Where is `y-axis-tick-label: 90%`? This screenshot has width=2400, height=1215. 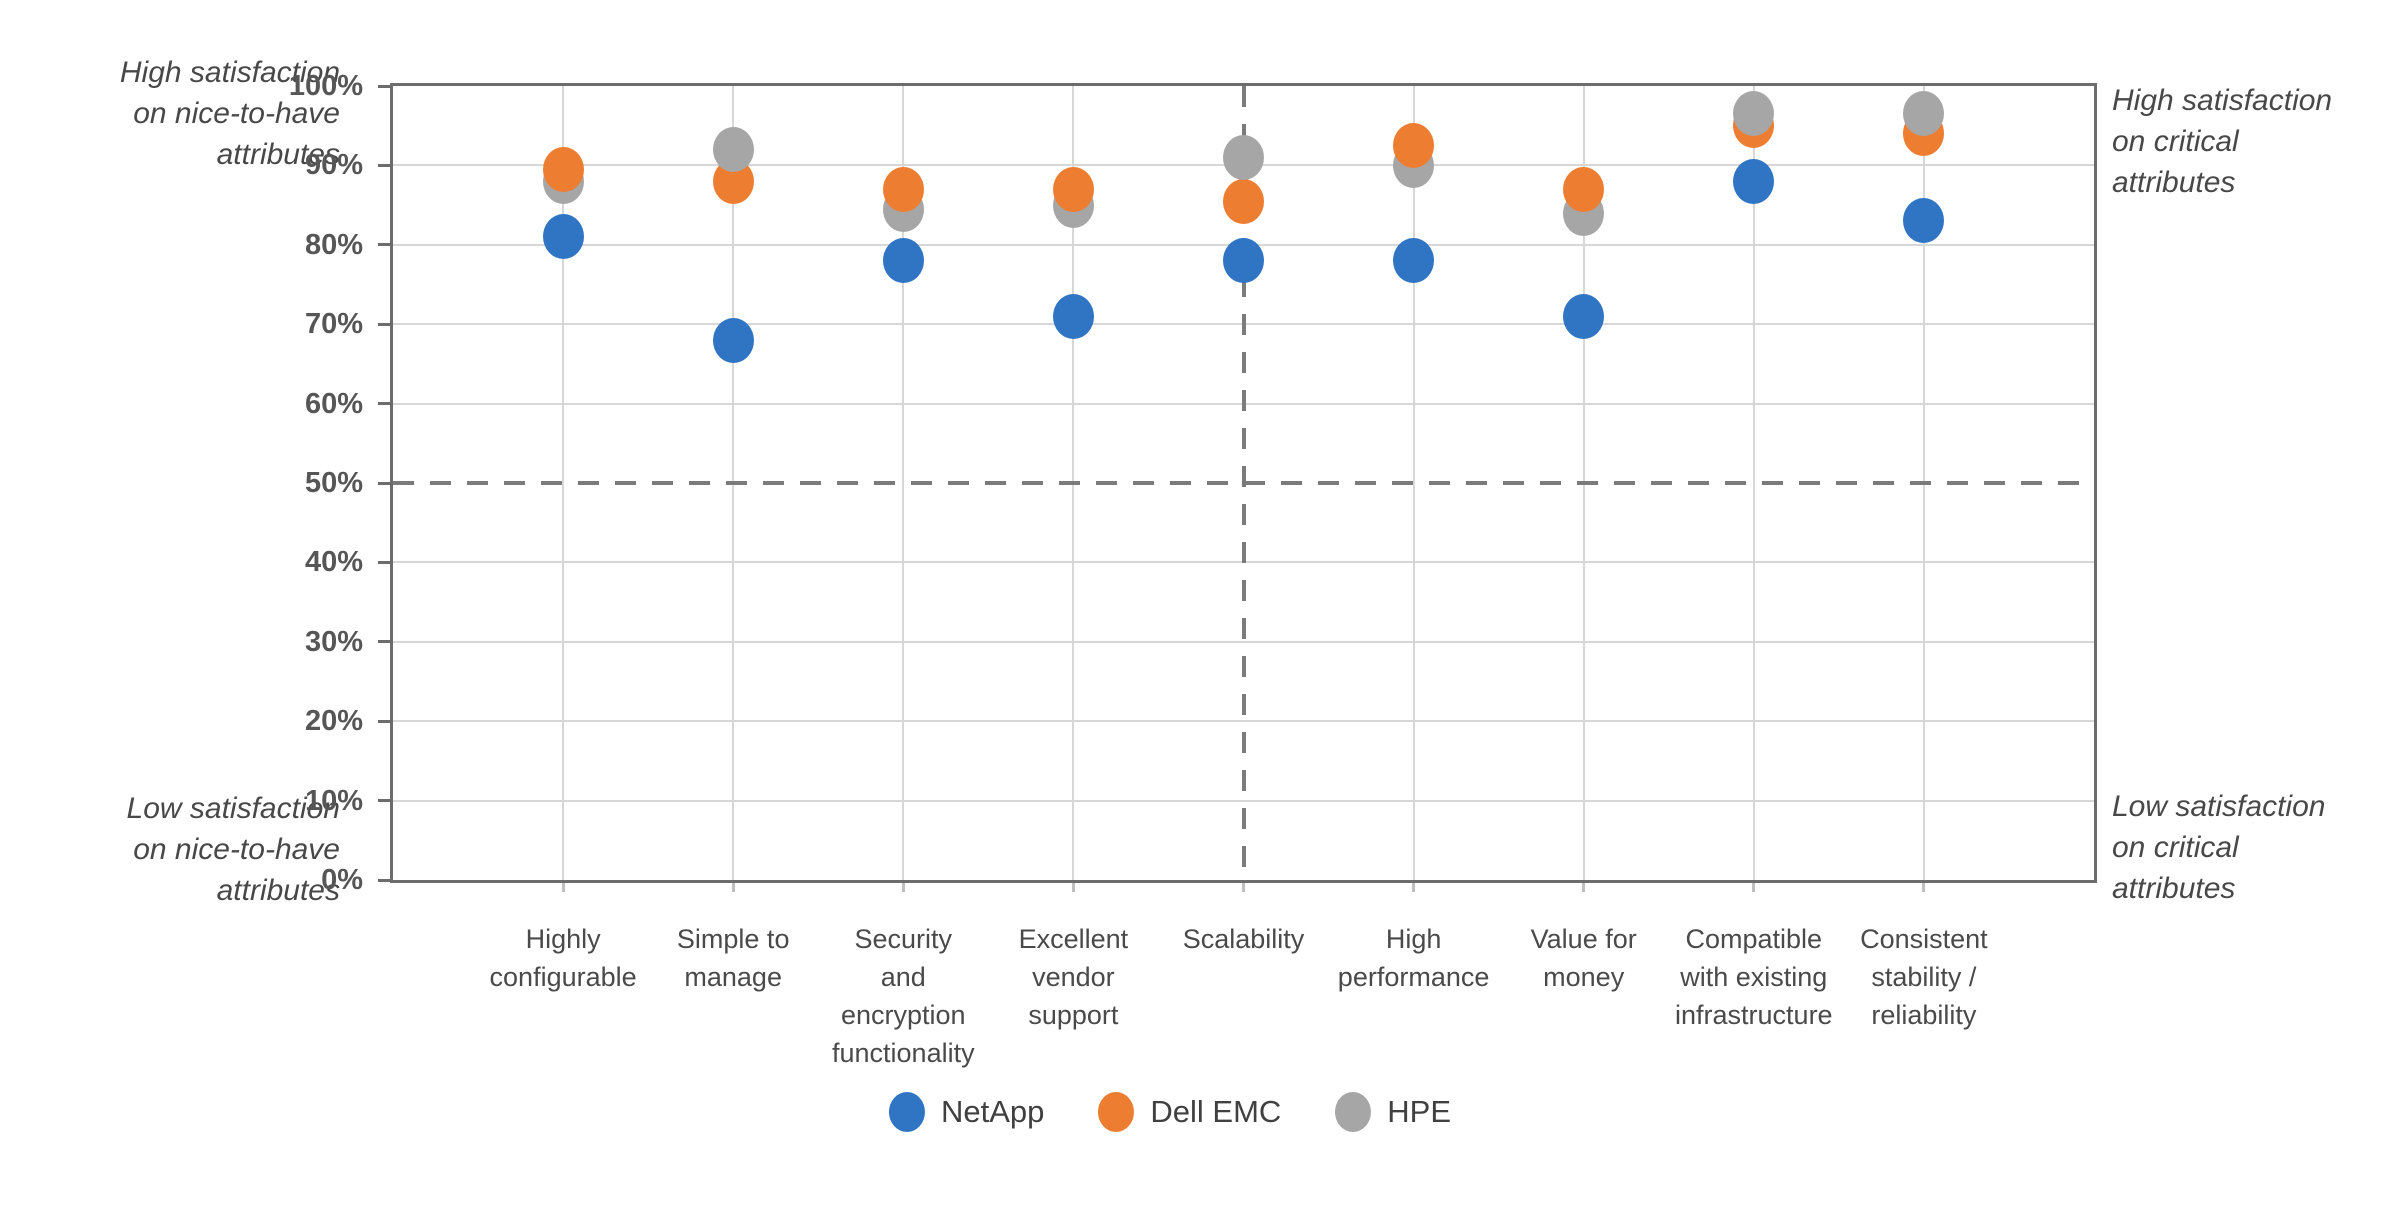 y-axis-tick-label: 90% is located at coordinates (333, 165).